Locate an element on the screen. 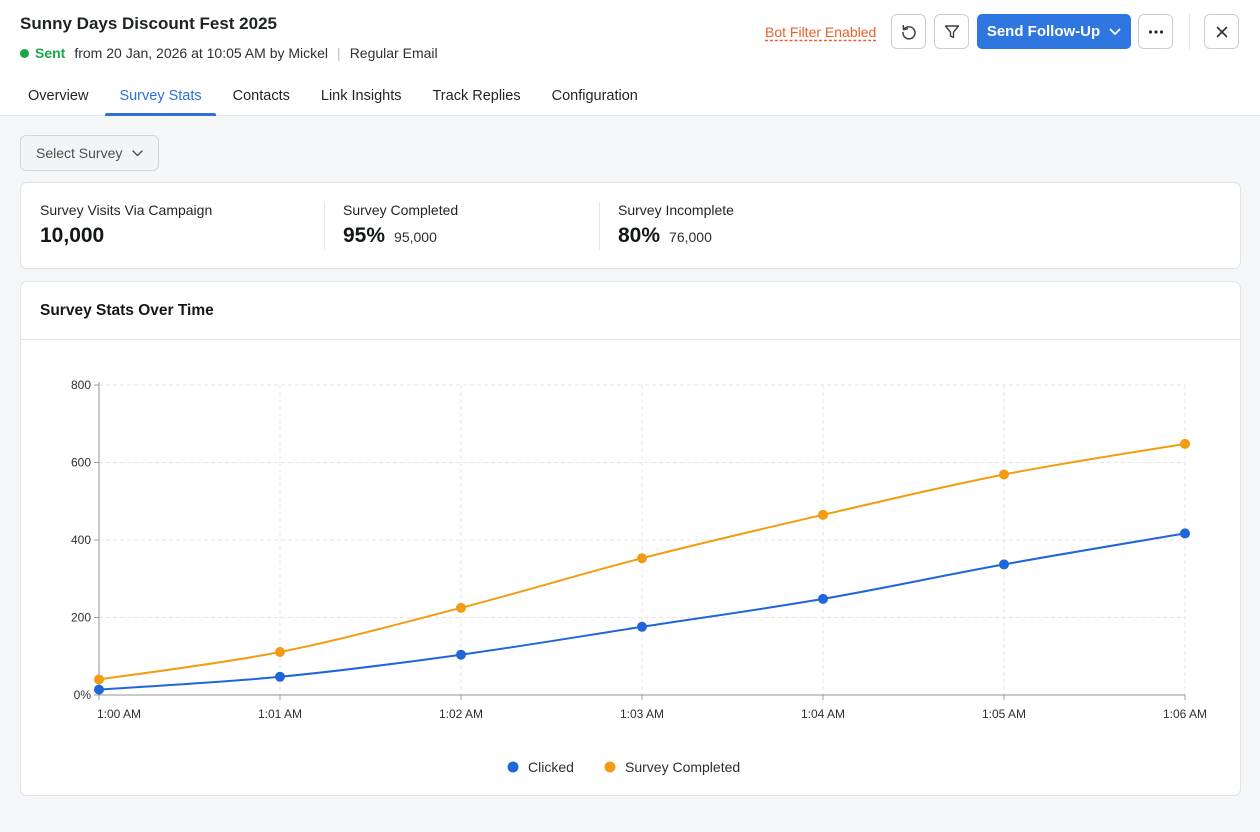 This screenshot has height=832, width=1260. stat-visits: Survey Visits Via Campaign 10,000 is located at coordinates (126, 225).